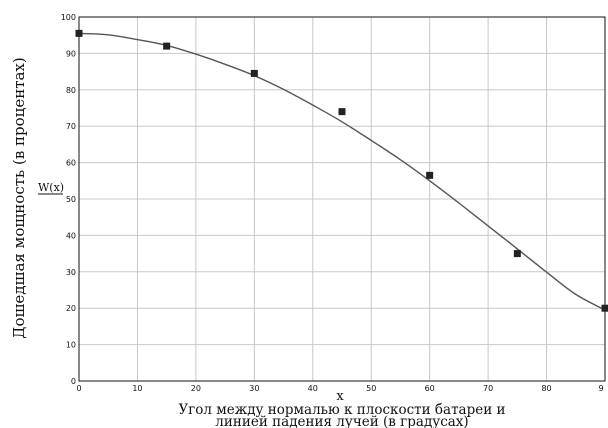 The image size is (608, 428). What do you see at coordinates (71, 272) in the screenshot?
I see `y-tick-label: 30` at bounding box center [71, 272].